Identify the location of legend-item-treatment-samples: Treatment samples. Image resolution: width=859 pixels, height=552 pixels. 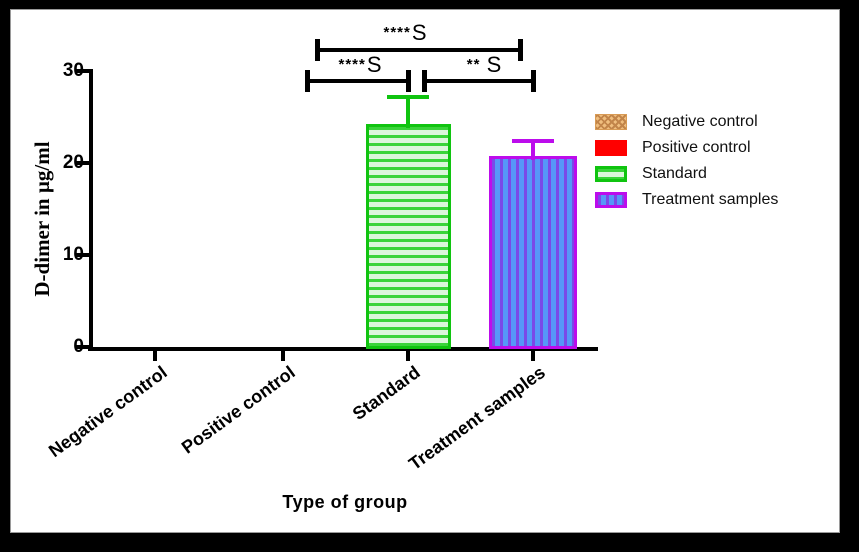
(686, 200).